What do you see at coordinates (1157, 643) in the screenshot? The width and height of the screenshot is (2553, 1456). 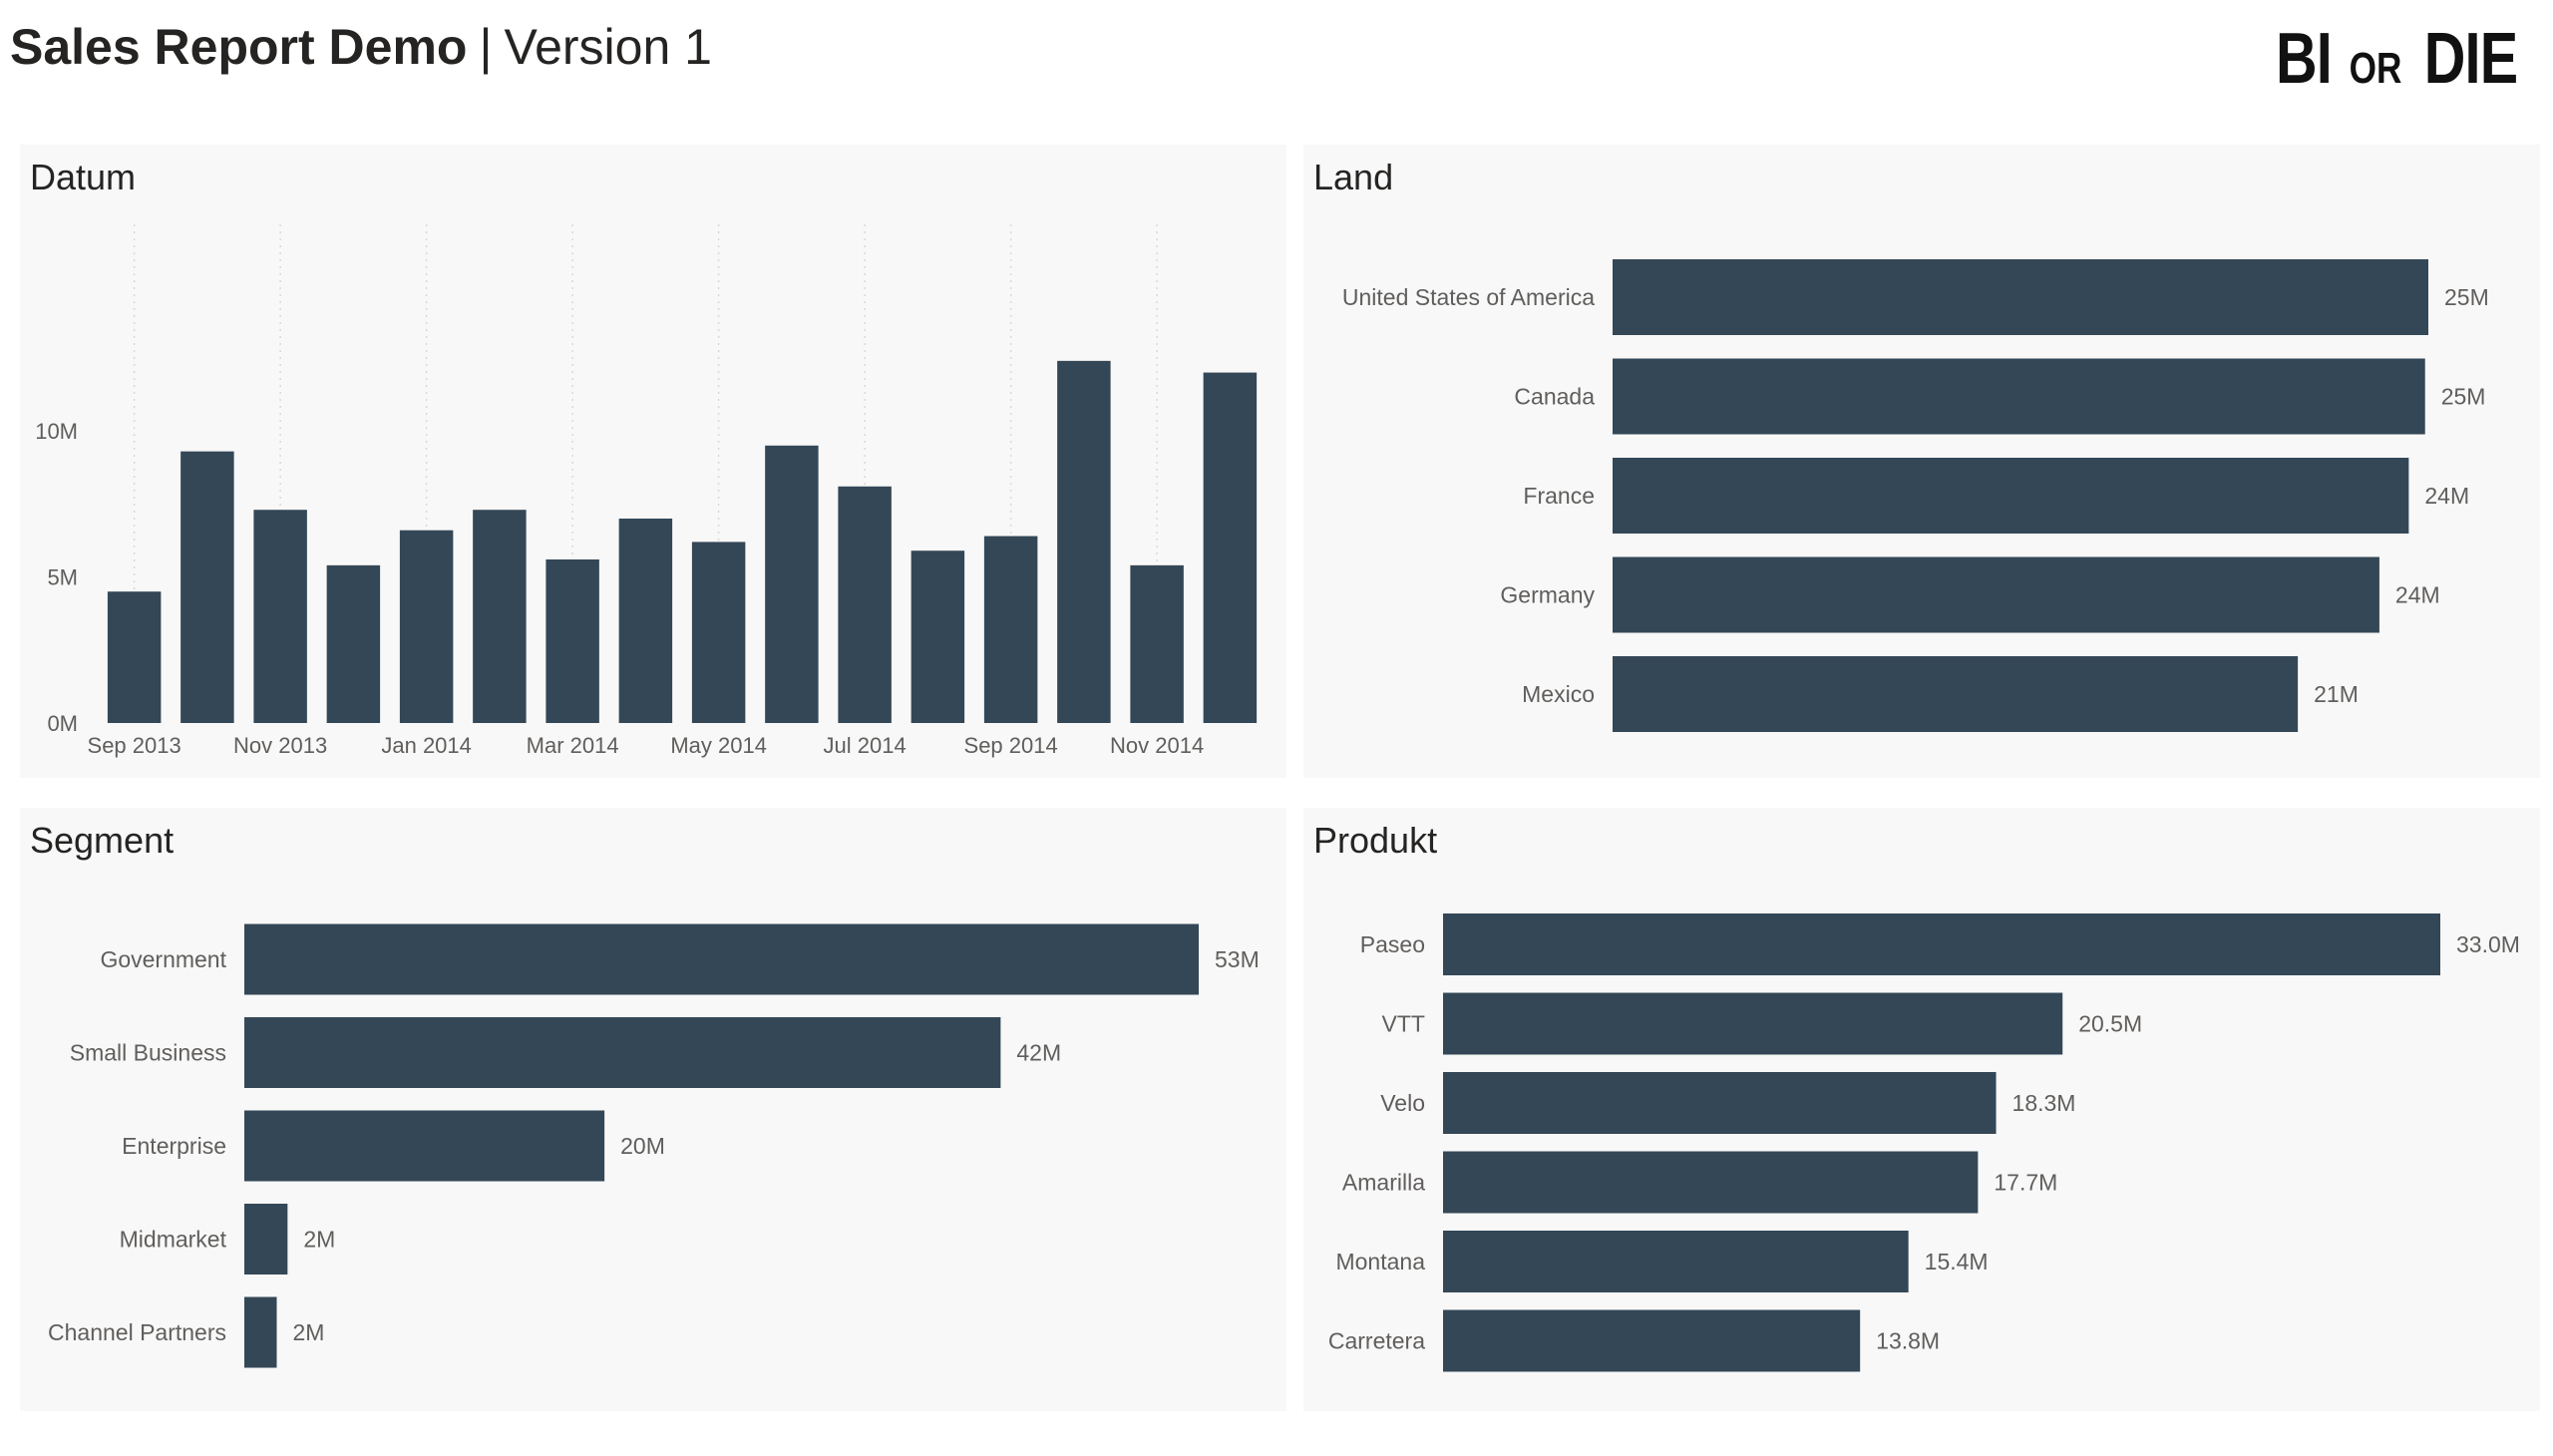 I see `datum-bar-nov-2014` at bounding box center [1157, 643].